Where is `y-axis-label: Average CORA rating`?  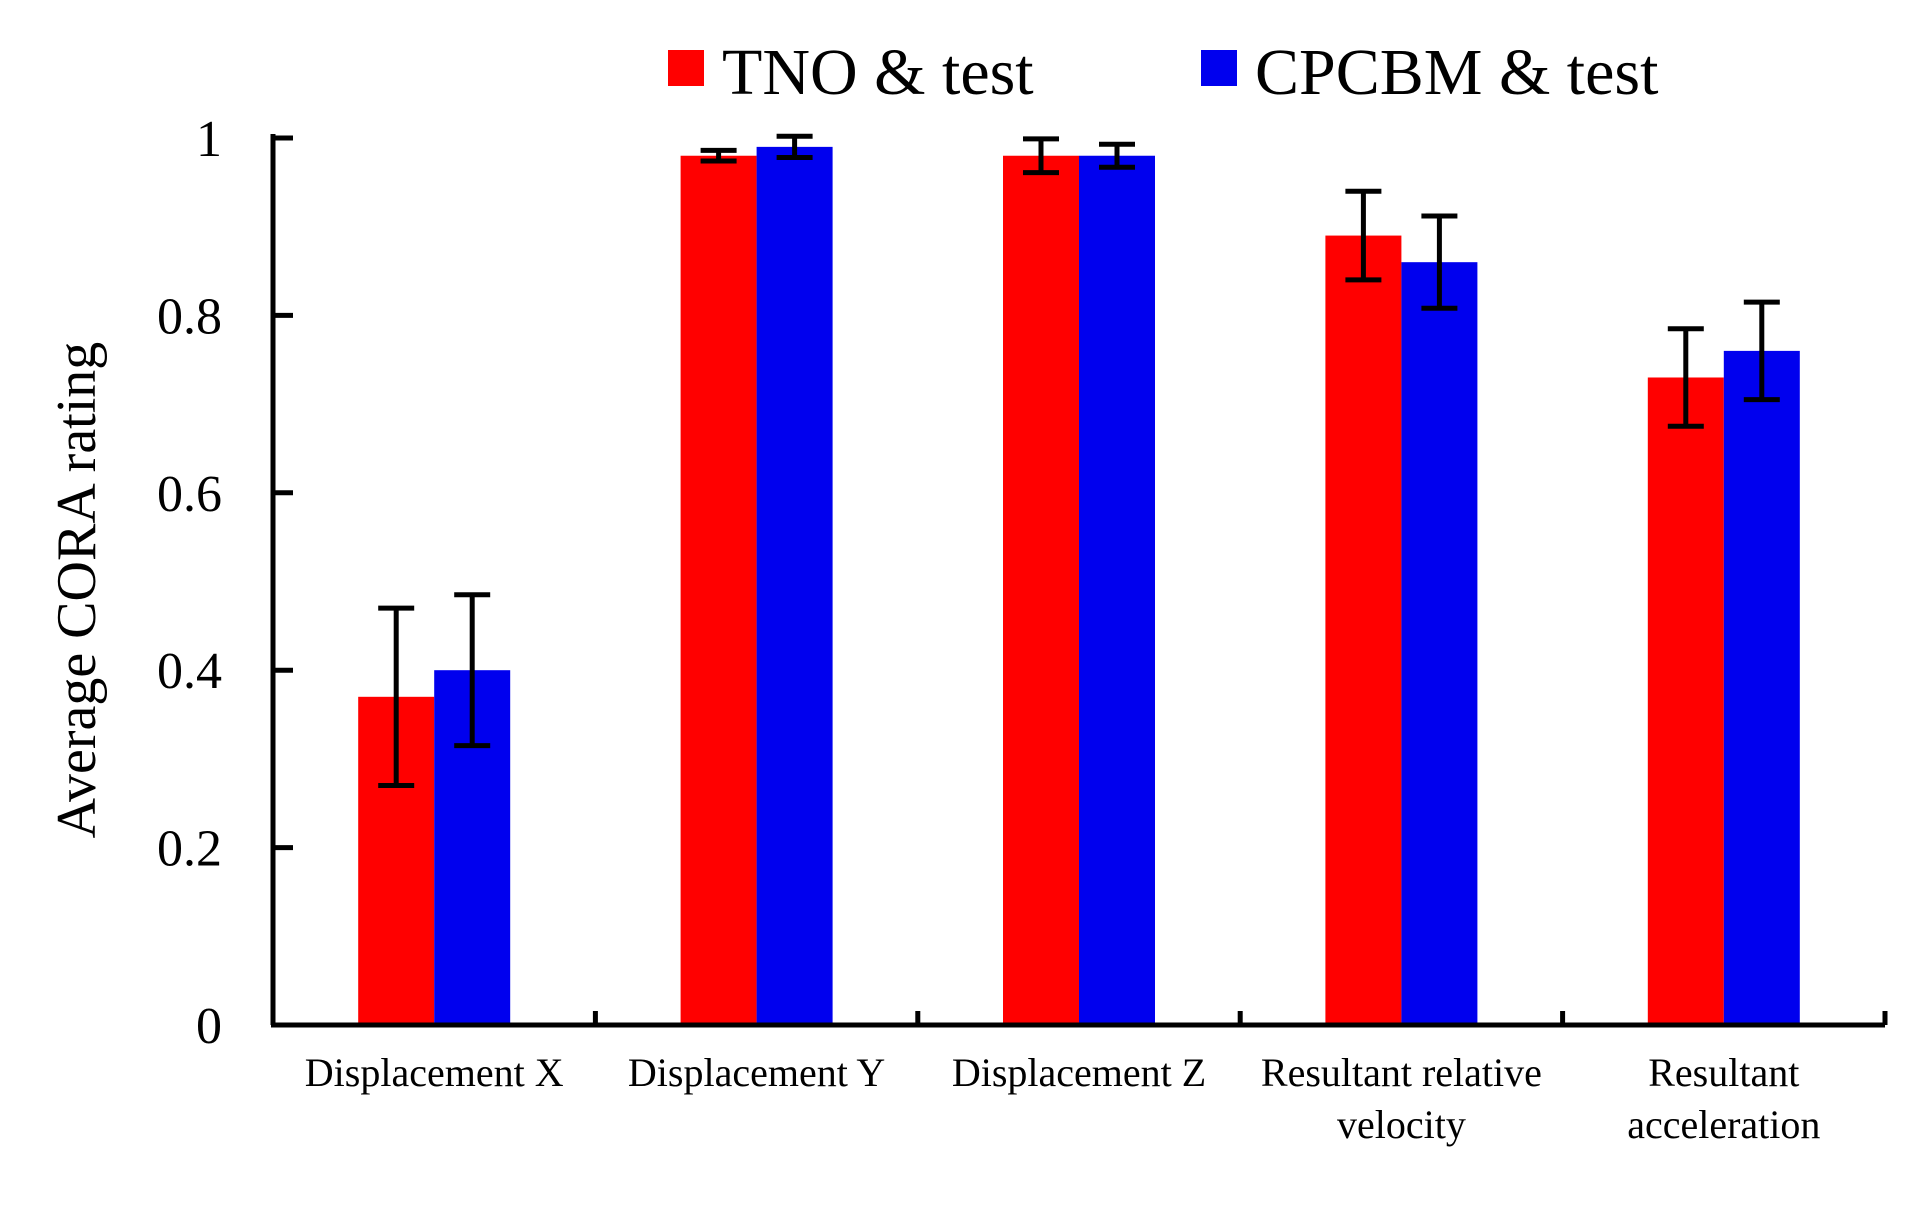
y-axis-label: Average CORA rating is located at coordinates (77, 590).